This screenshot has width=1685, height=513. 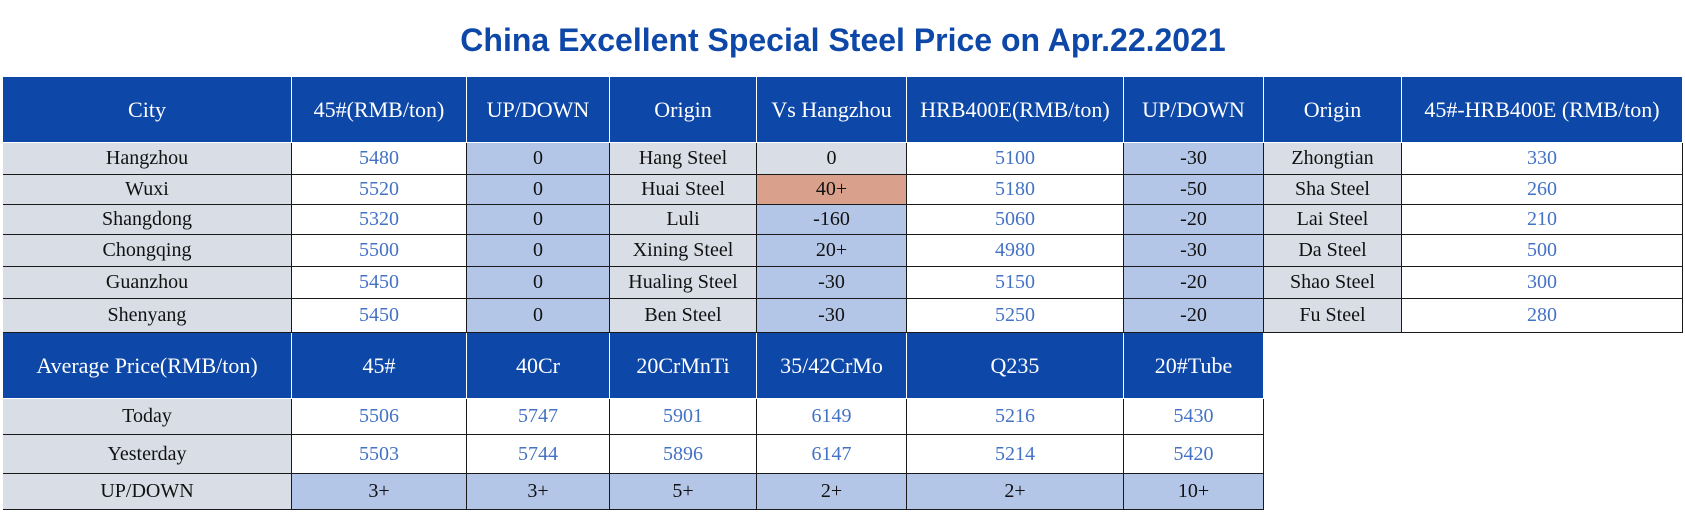 What do you see at coordinates (1194, 190) in the screenshot?
I see `table-cell: -50` at bounding box center [1194, 190].